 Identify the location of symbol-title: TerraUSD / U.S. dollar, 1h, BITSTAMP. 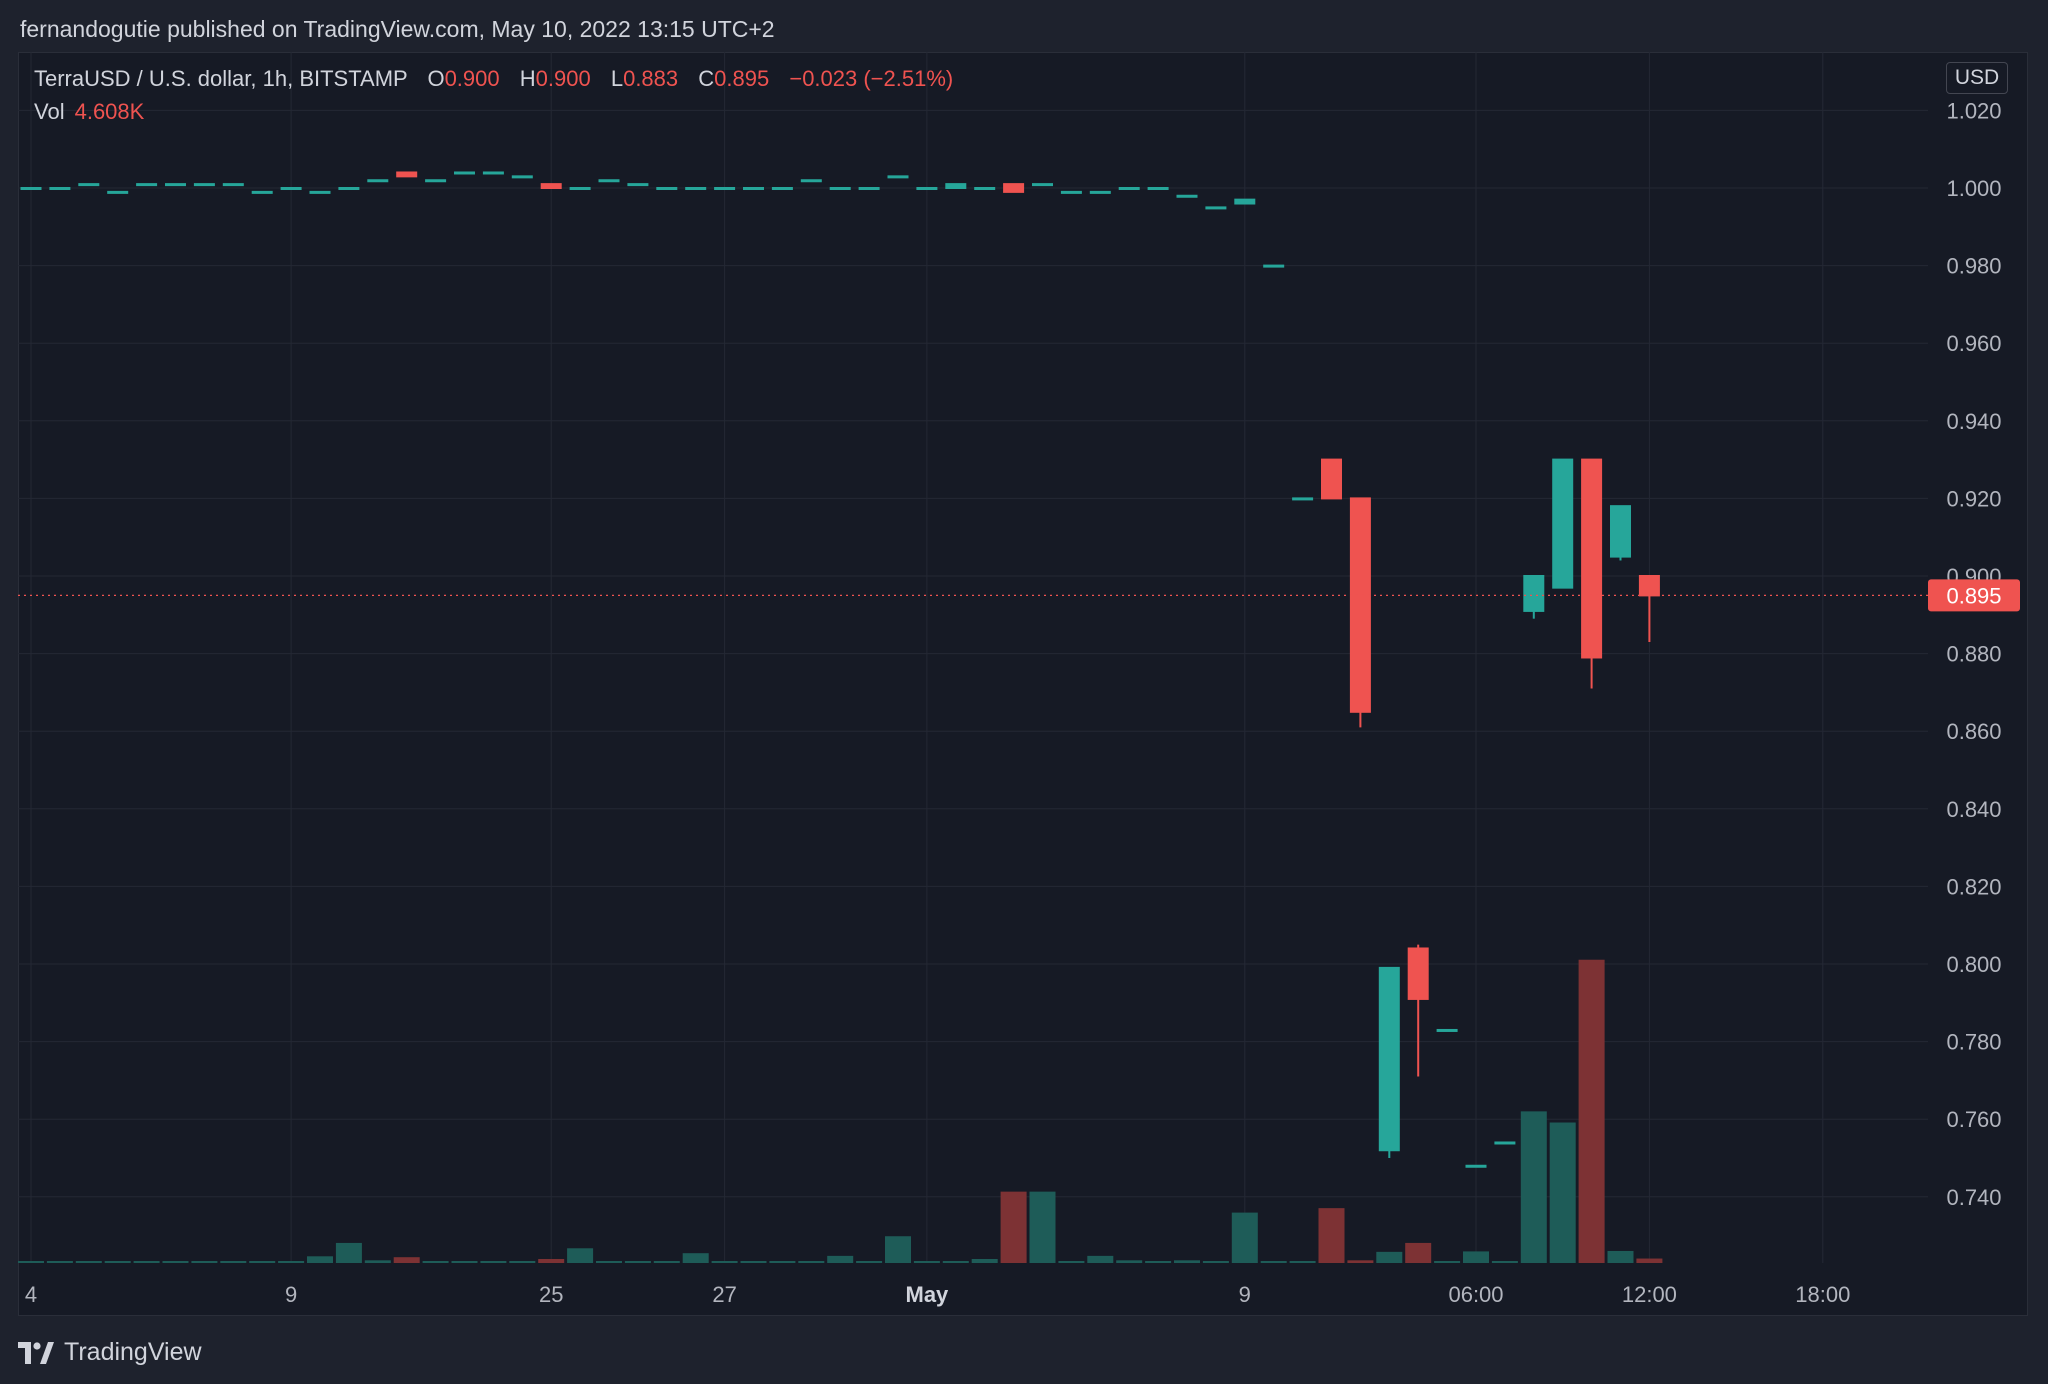
(221, 78).